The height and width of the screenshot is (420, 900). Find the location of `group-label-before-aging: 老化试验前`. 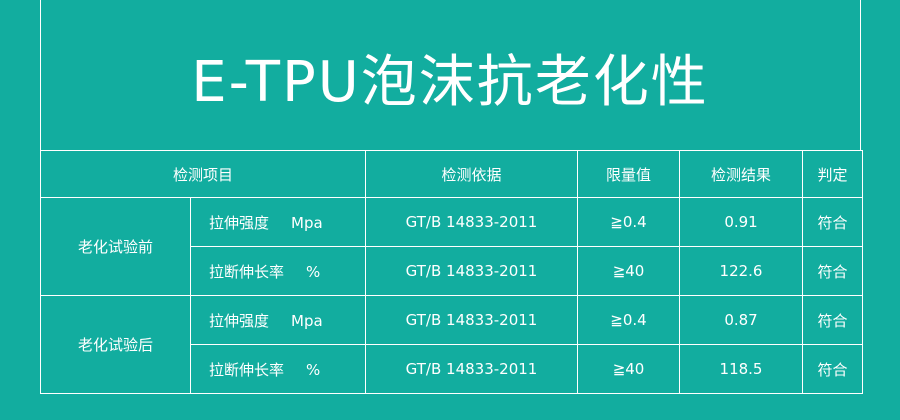

group-label-before-aging: 老化试验前 is located at coordinates (115, 246).